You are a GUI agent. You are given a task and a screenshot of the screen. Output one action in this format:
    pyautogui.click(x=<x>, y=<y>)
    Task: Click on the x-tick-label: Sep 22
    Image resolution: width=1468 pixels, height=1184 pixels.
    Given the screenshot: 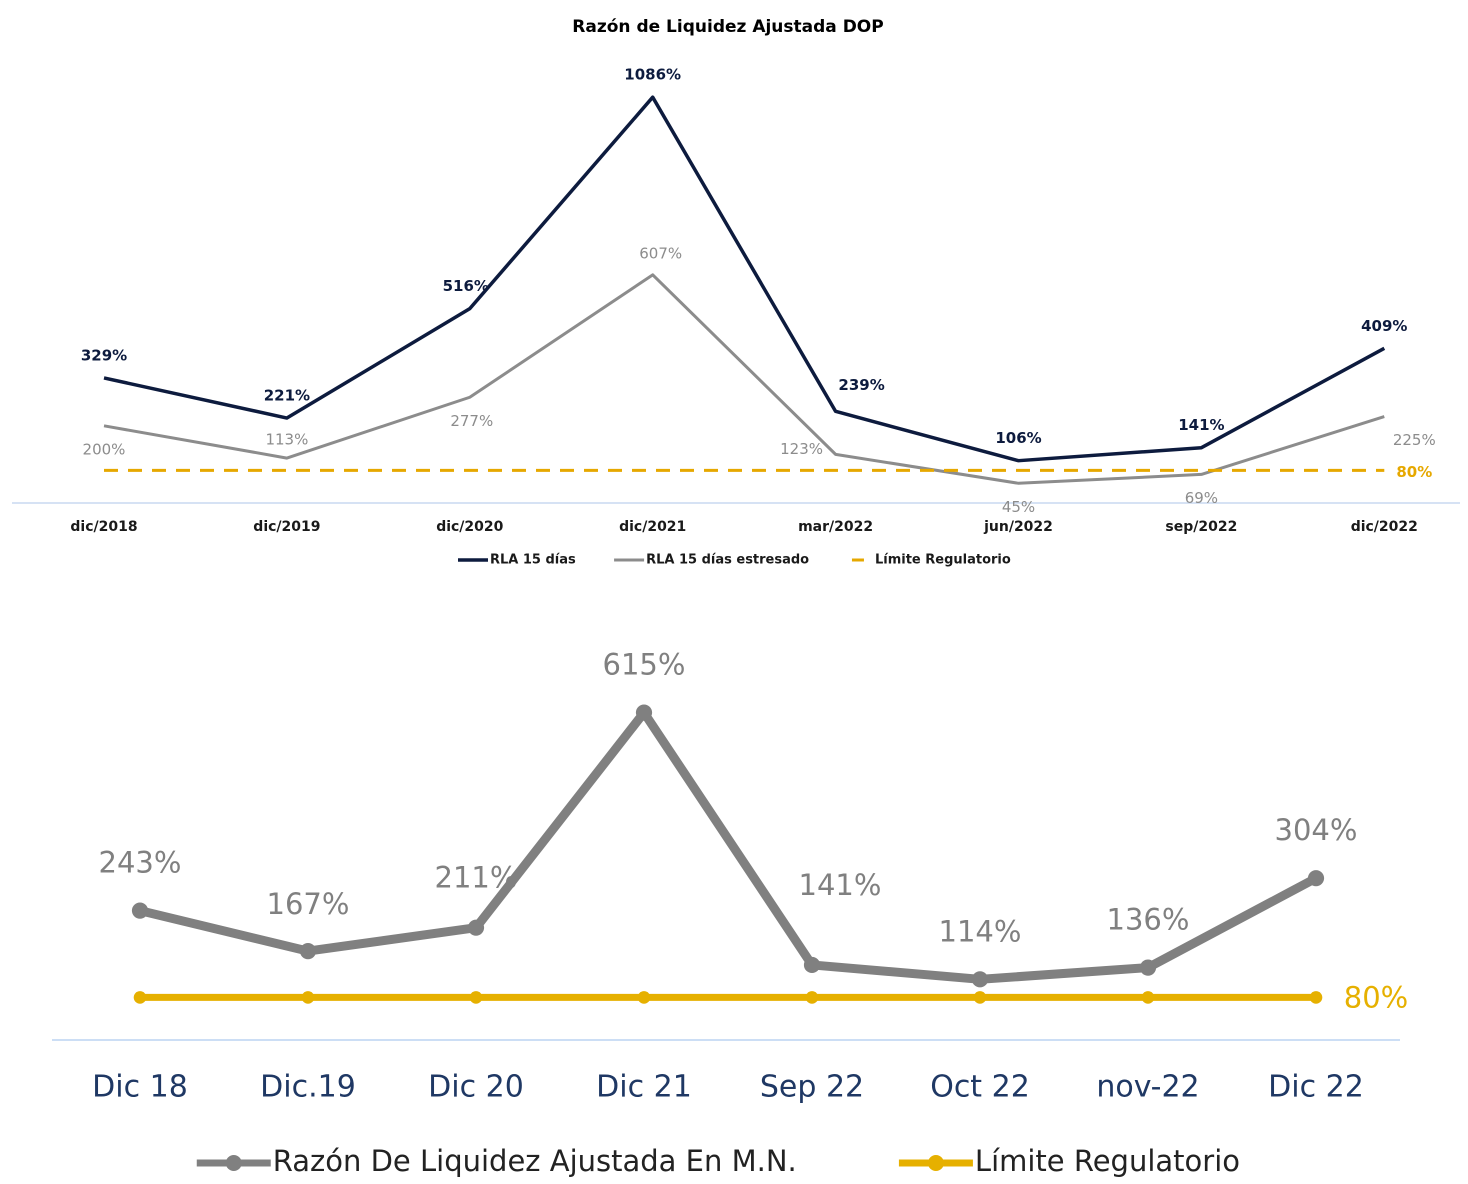 What is the action you would take?
    pyautogui.click(x=812, y=1087)
    